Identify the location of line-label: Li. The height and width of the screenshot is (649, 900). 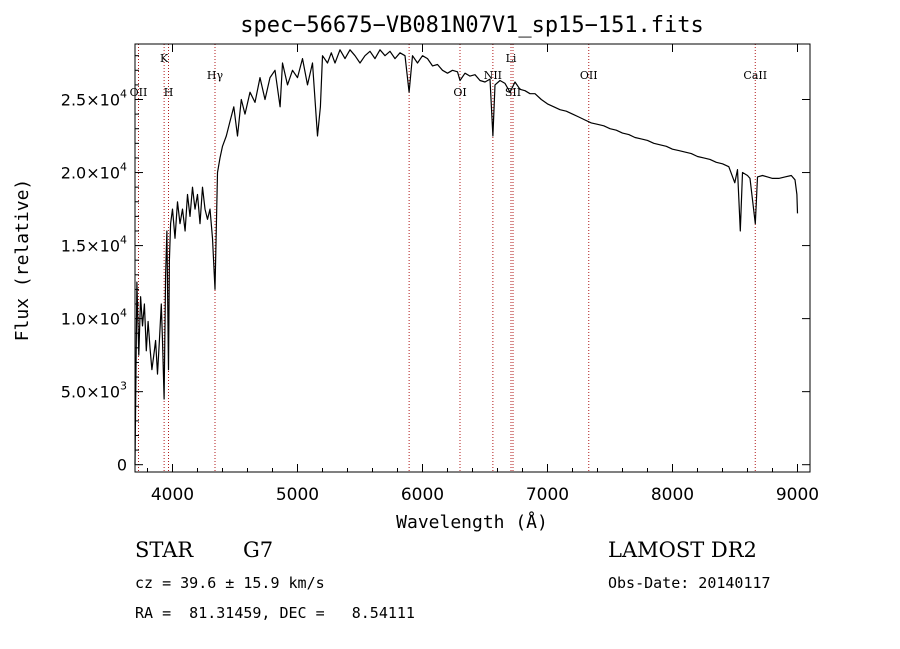
(511, 58).